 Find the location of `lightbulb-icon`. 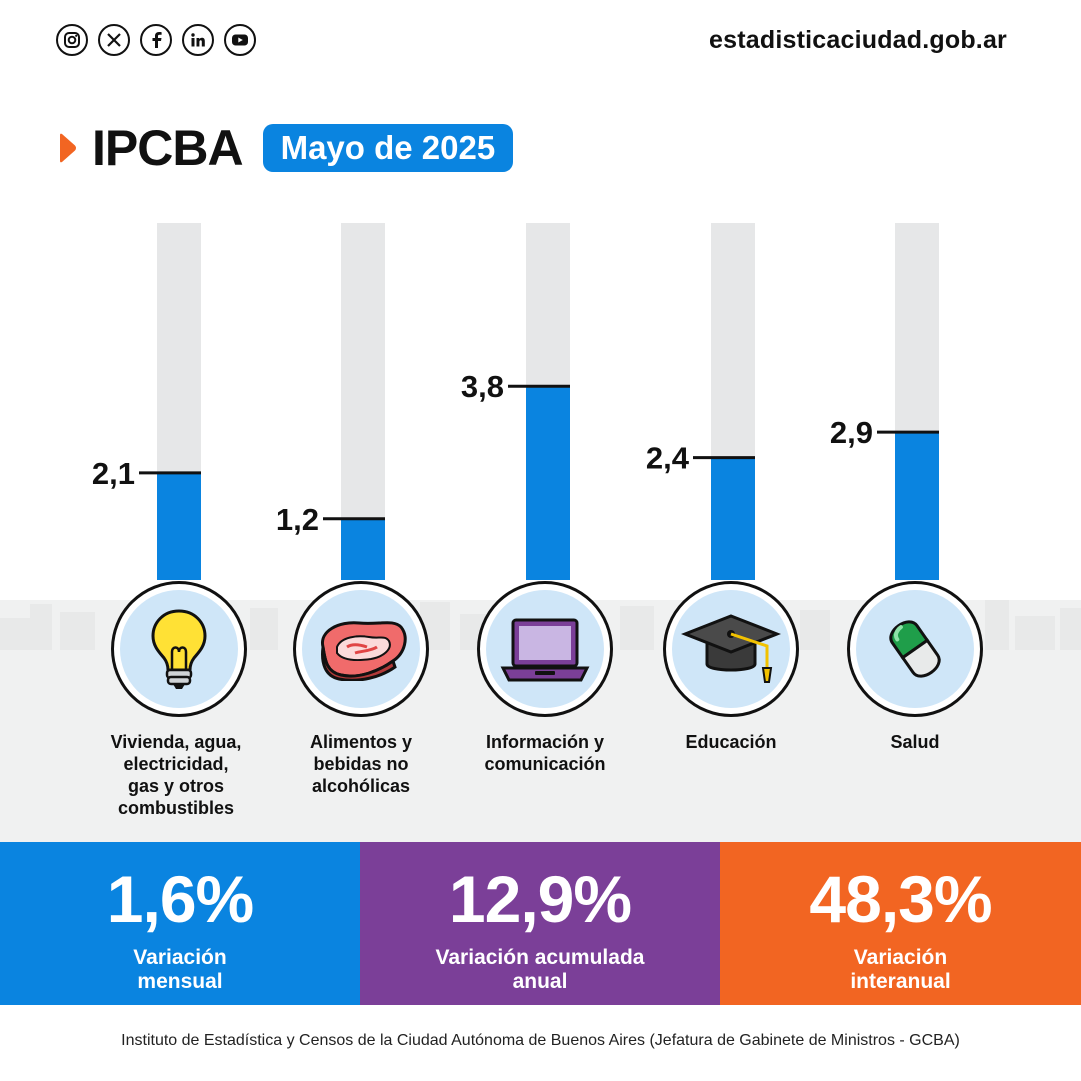

lightbulb-icon is located at coordinates (179, 649).